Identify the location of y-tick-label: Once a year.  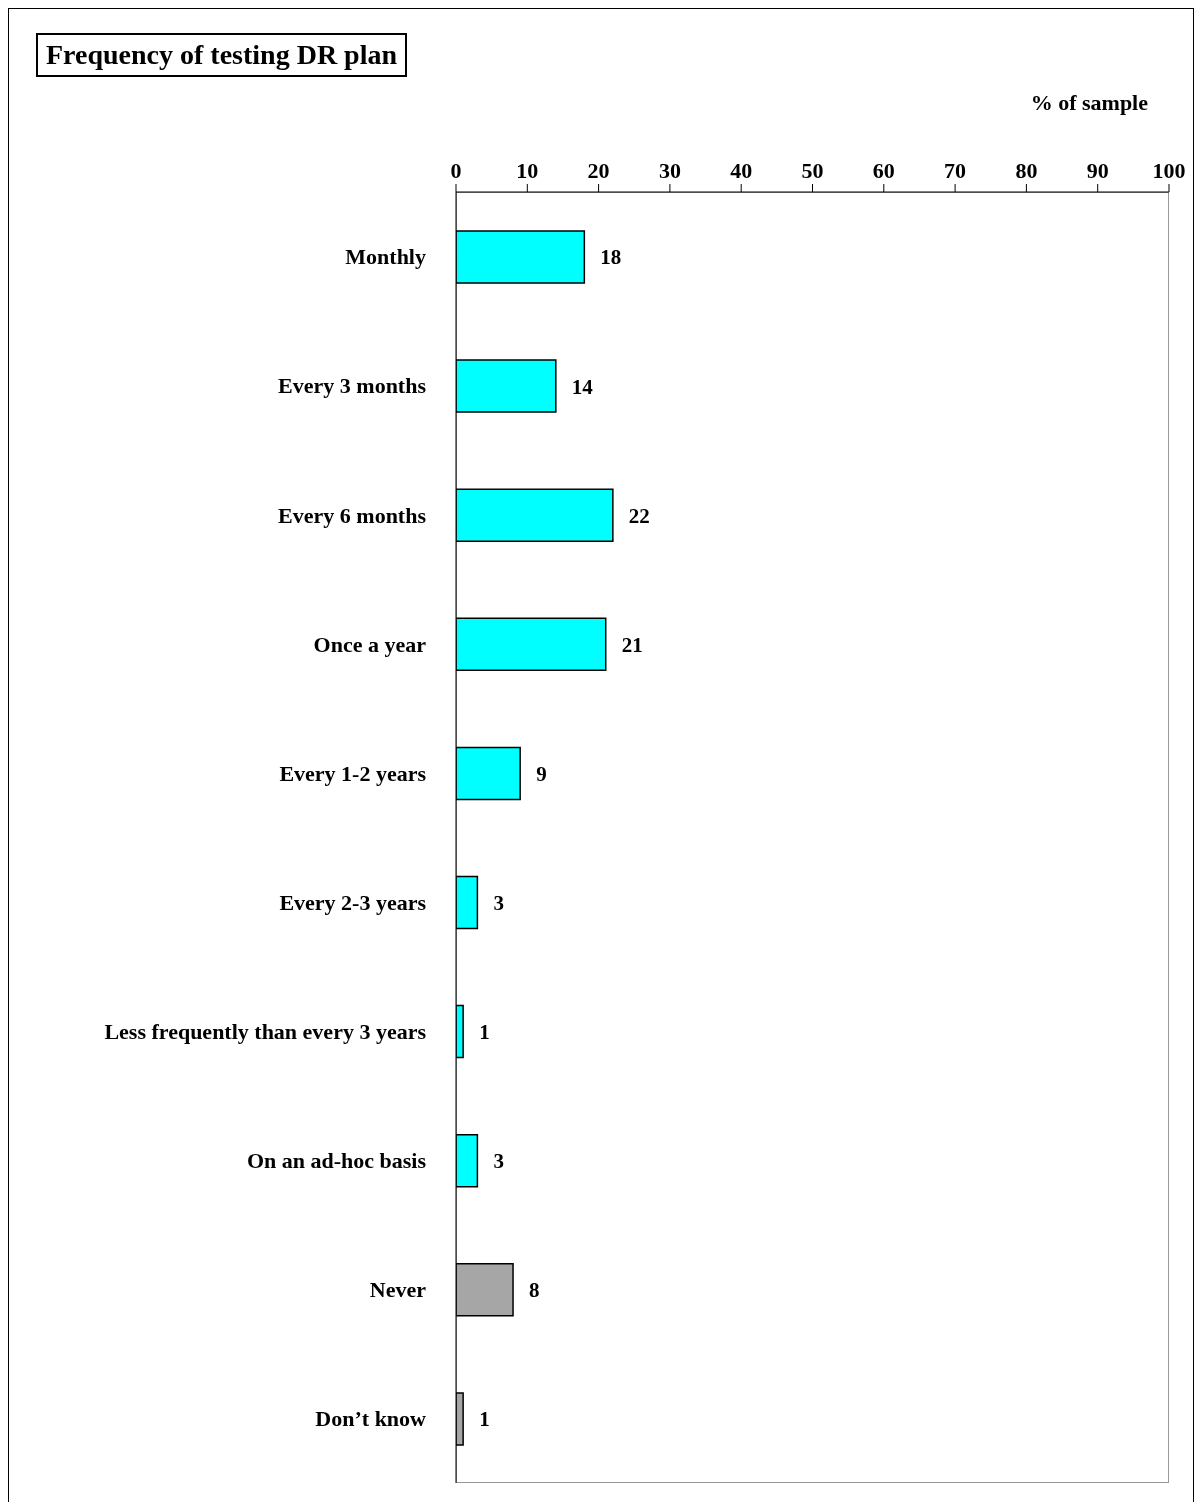
(370, 644).